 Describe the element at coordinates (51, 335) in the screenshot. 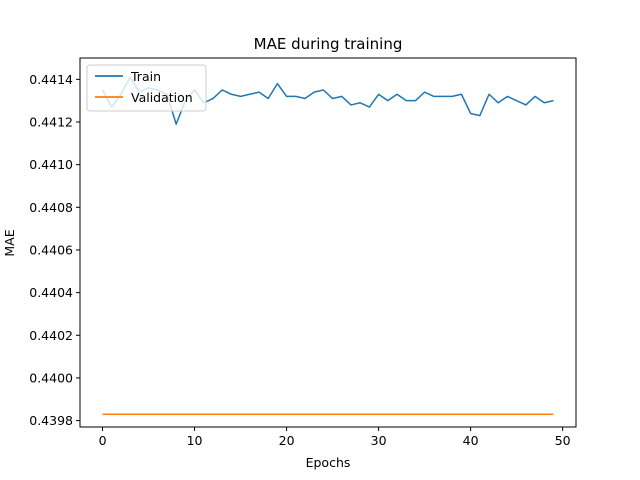

I see `y-tick-label: 0.4402` at that location.